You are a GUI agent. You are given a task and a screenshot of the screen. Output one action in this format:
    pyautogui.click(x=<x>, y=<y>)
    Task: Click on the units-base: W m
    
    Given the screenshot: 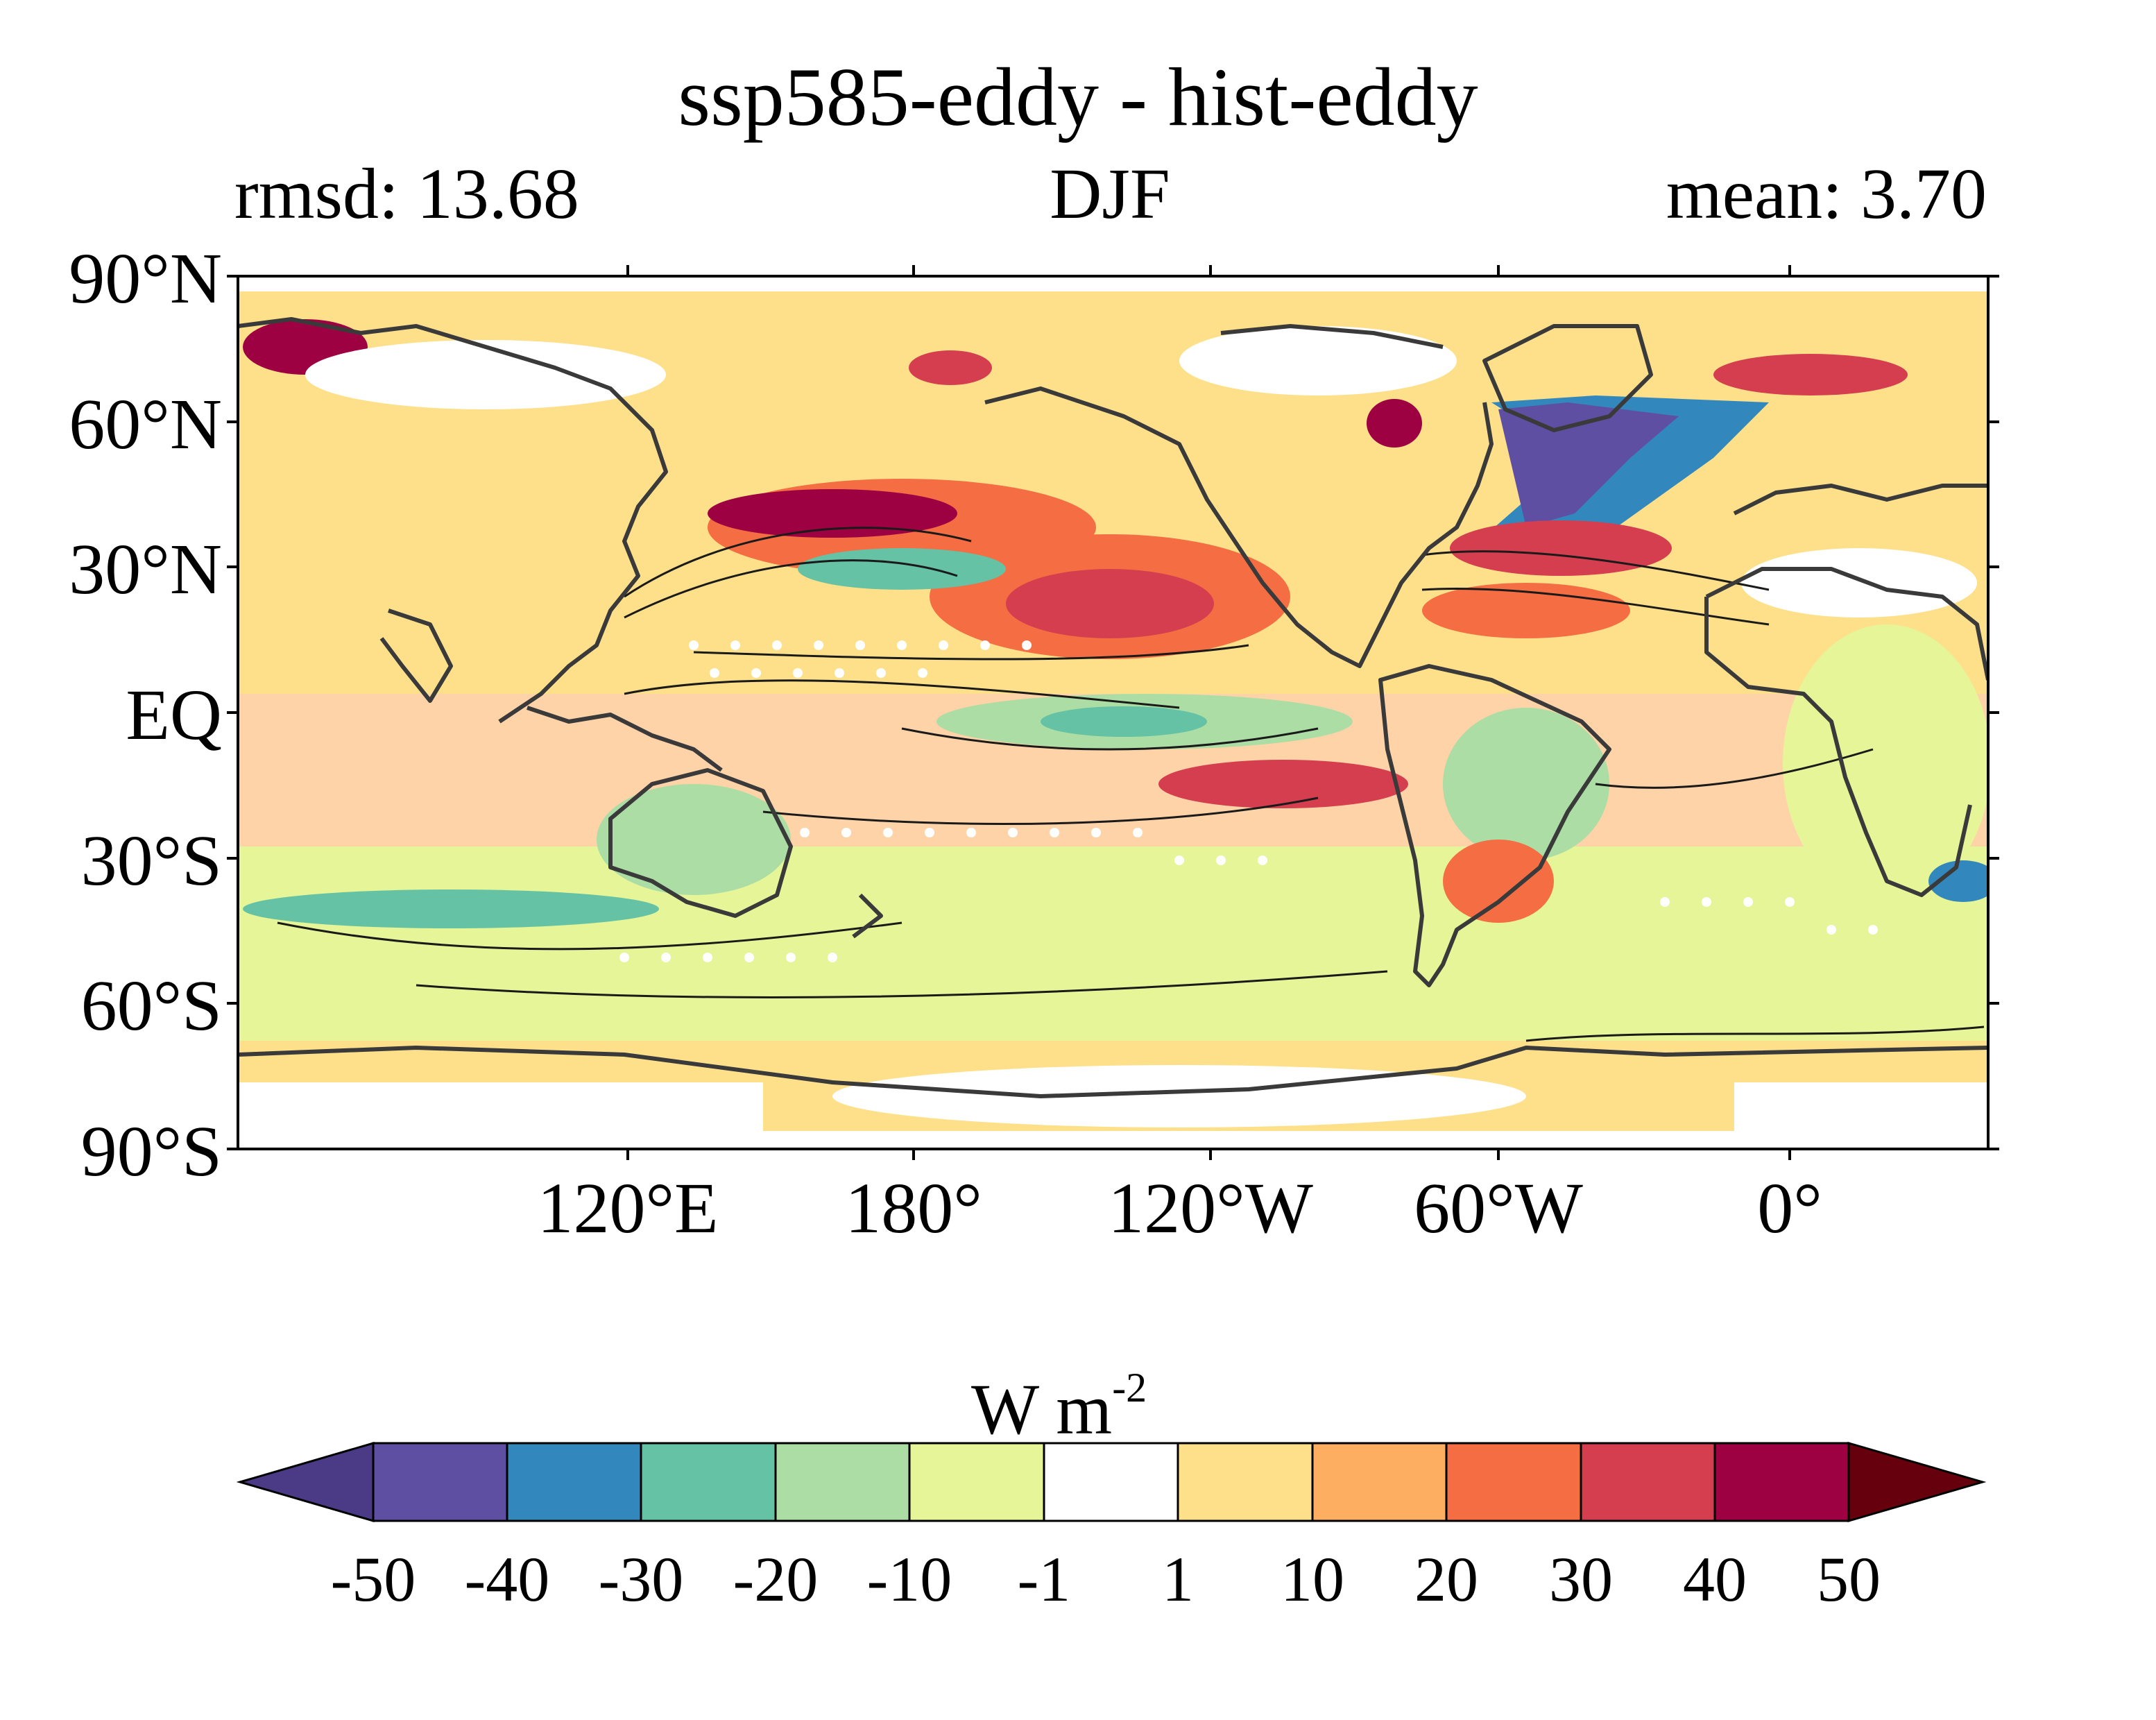 What is the action you would take?
    pyautogui.click(x=1042, y=1409)
    